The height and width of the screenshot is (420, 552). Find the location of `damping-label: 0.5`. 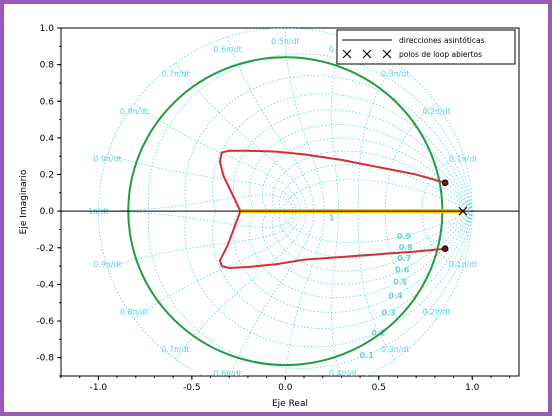

damping-label: 0.5 is located at coordinates (400, 281).